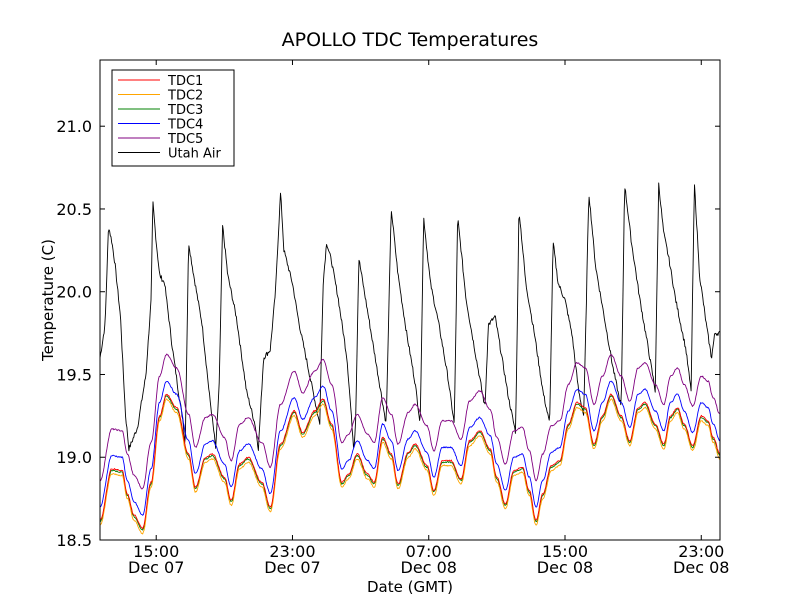  I want to click on legend-label-utah-air: Utah Air, so click(194, 154).